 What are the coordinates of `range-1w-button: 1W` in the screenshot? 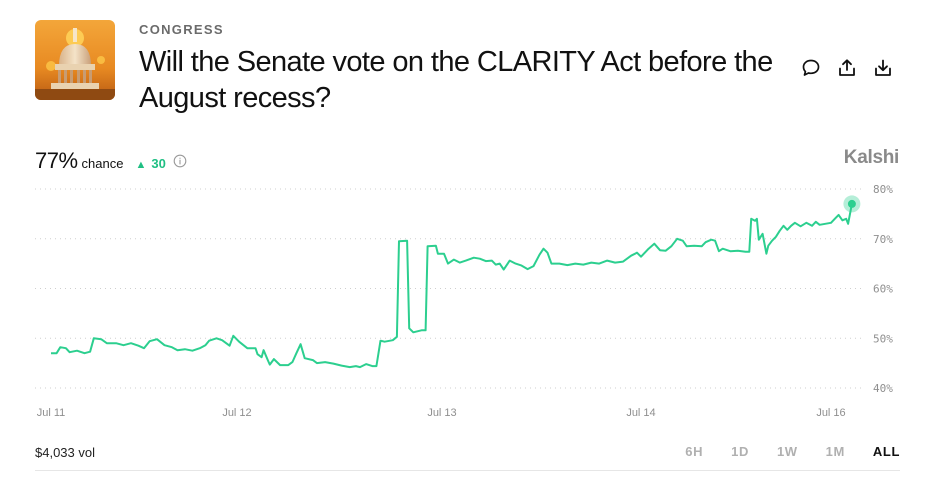 It's located at (787, 451).